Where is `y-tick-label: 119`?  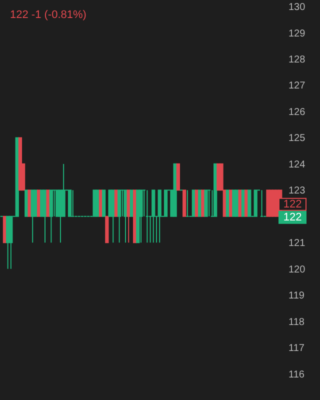 y-tick-label: 119 is located at coordinates (296, 296).